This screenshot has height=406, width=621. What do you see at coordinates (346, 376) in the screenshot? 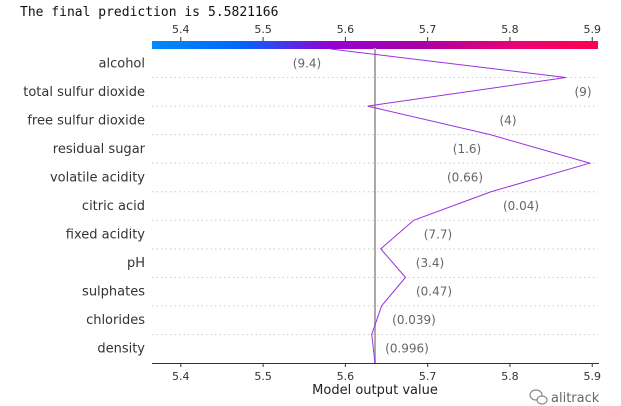
I see `bottom-tick-label: 5.6` at bounding box center [346, 376].